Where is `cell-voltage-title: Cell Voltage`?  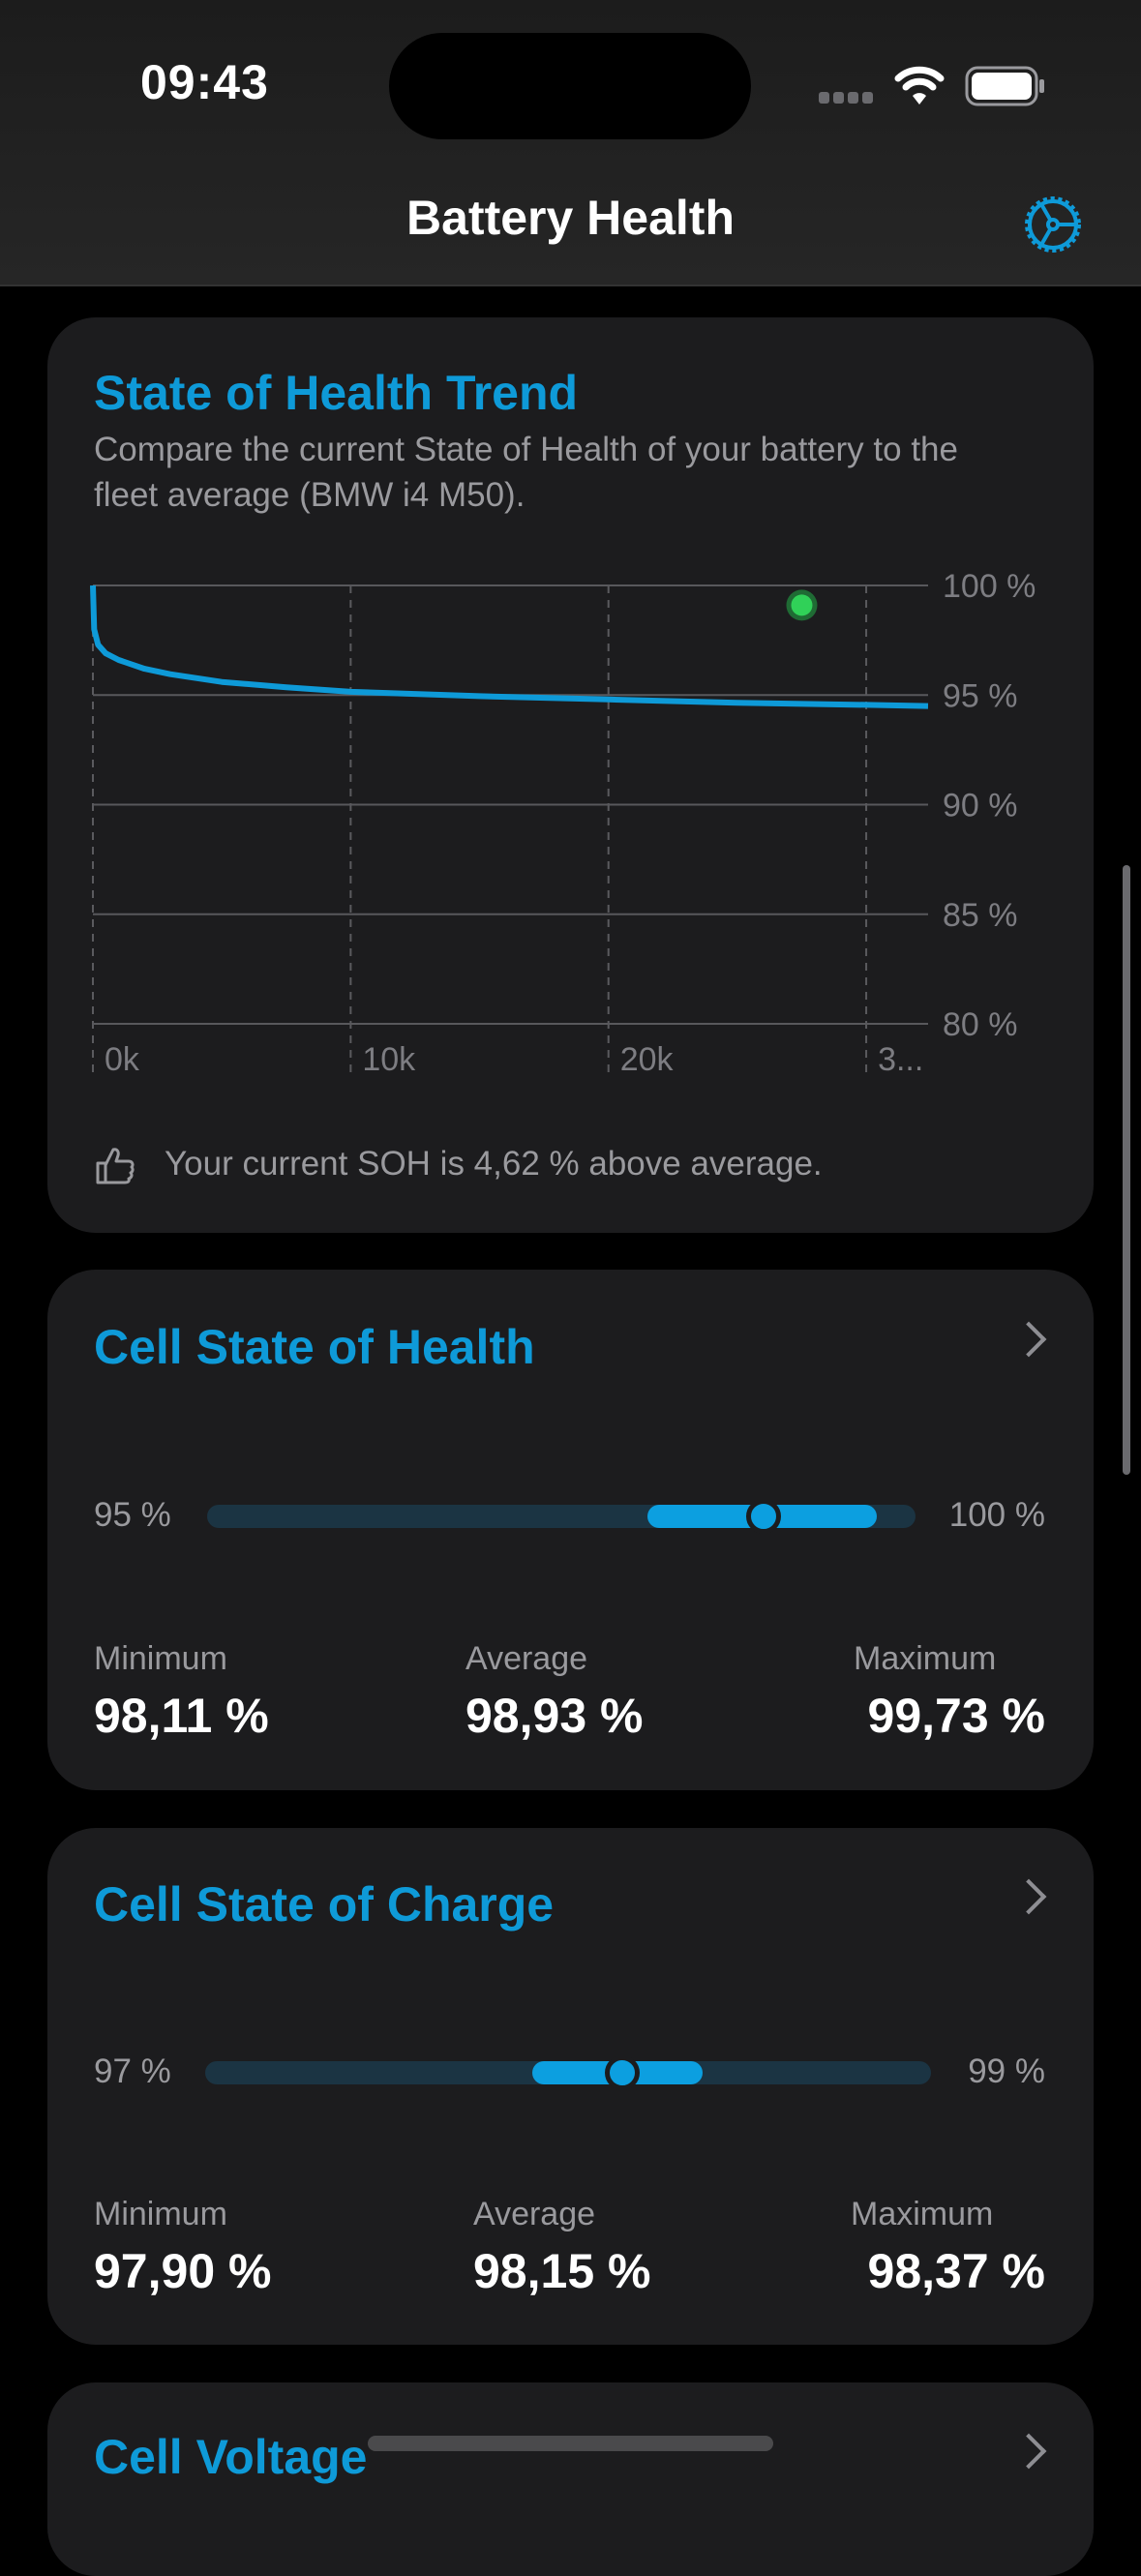
cell-voltage-title: Cell Voltage is located at coordinates (231, 2457).